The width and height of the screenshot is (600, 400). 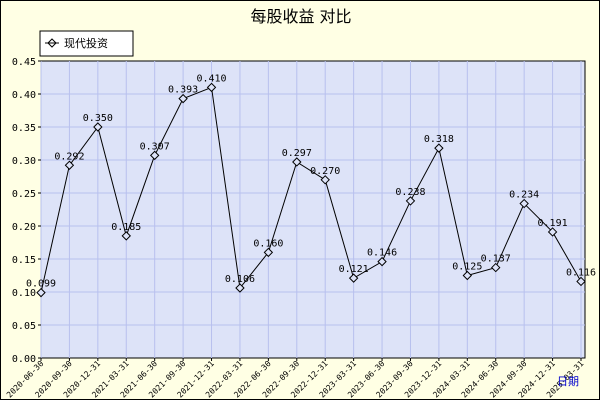 I want to click on data-label: 0.191, so click(x=553, y=223).